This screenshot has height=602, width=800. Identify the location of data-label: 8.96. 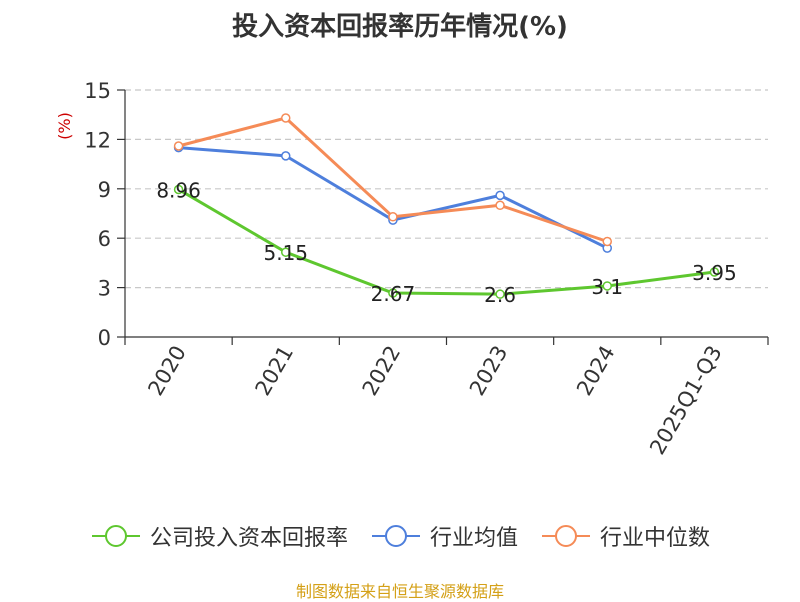
(178, 190).